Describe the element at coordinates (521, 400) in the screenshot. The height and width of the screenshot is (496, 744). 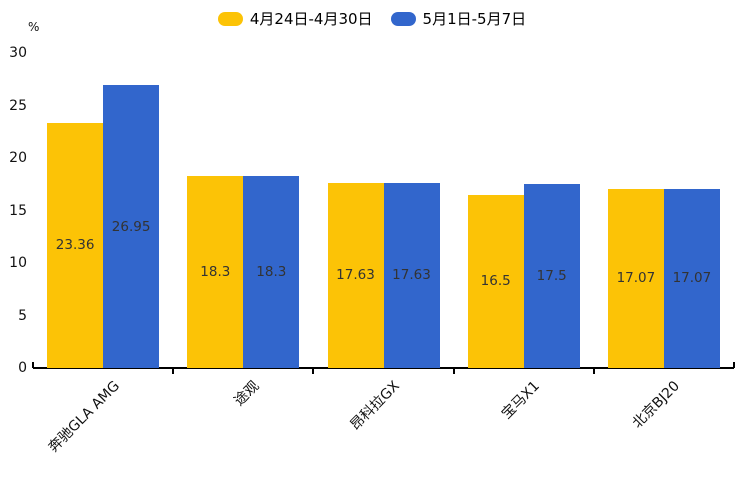
I see `x-axis-label: 宝马X1` at that location.